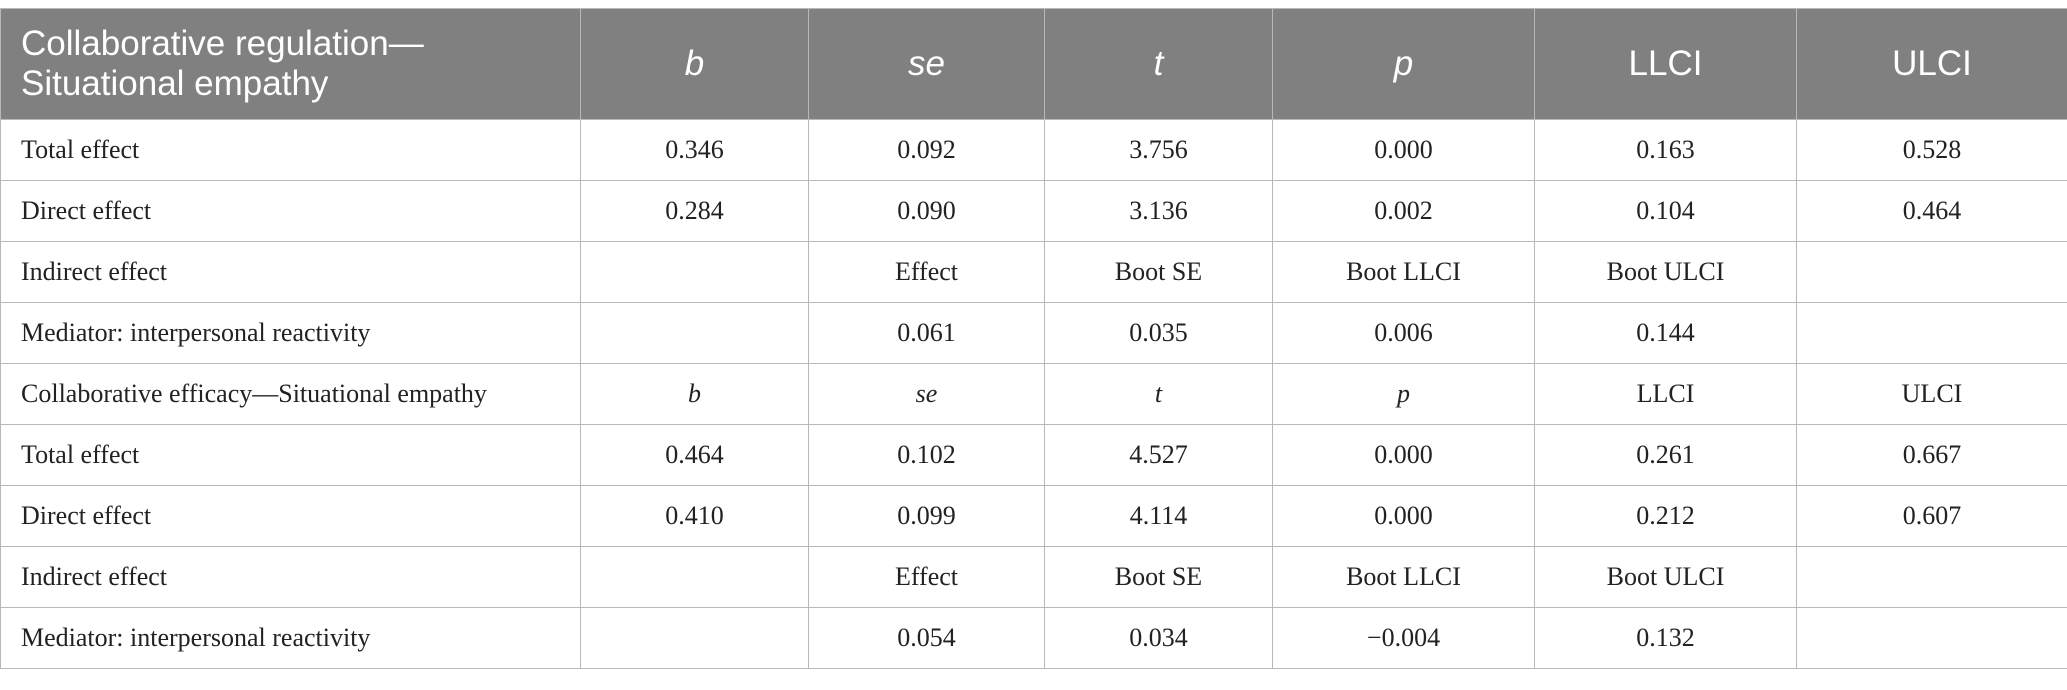  I want to click on header-title-line1: Collaborative regulation—, so click(222, 43).